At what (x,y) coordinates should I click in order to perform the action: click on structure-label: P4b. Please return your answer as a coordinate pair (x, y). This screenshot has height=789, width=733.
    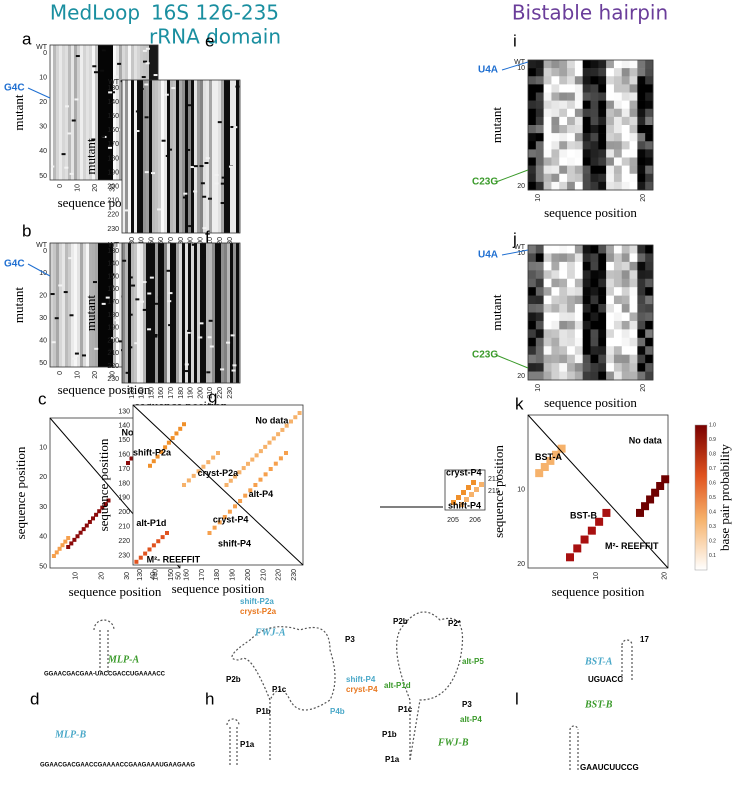
    Looking at the image, I should click on (337, 711).